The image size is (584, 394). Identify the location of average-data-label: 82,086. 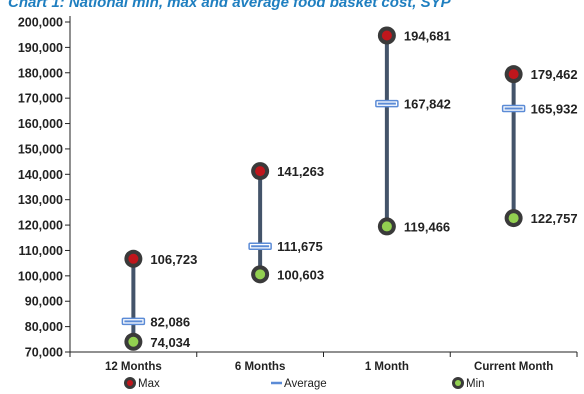
(170, 321).